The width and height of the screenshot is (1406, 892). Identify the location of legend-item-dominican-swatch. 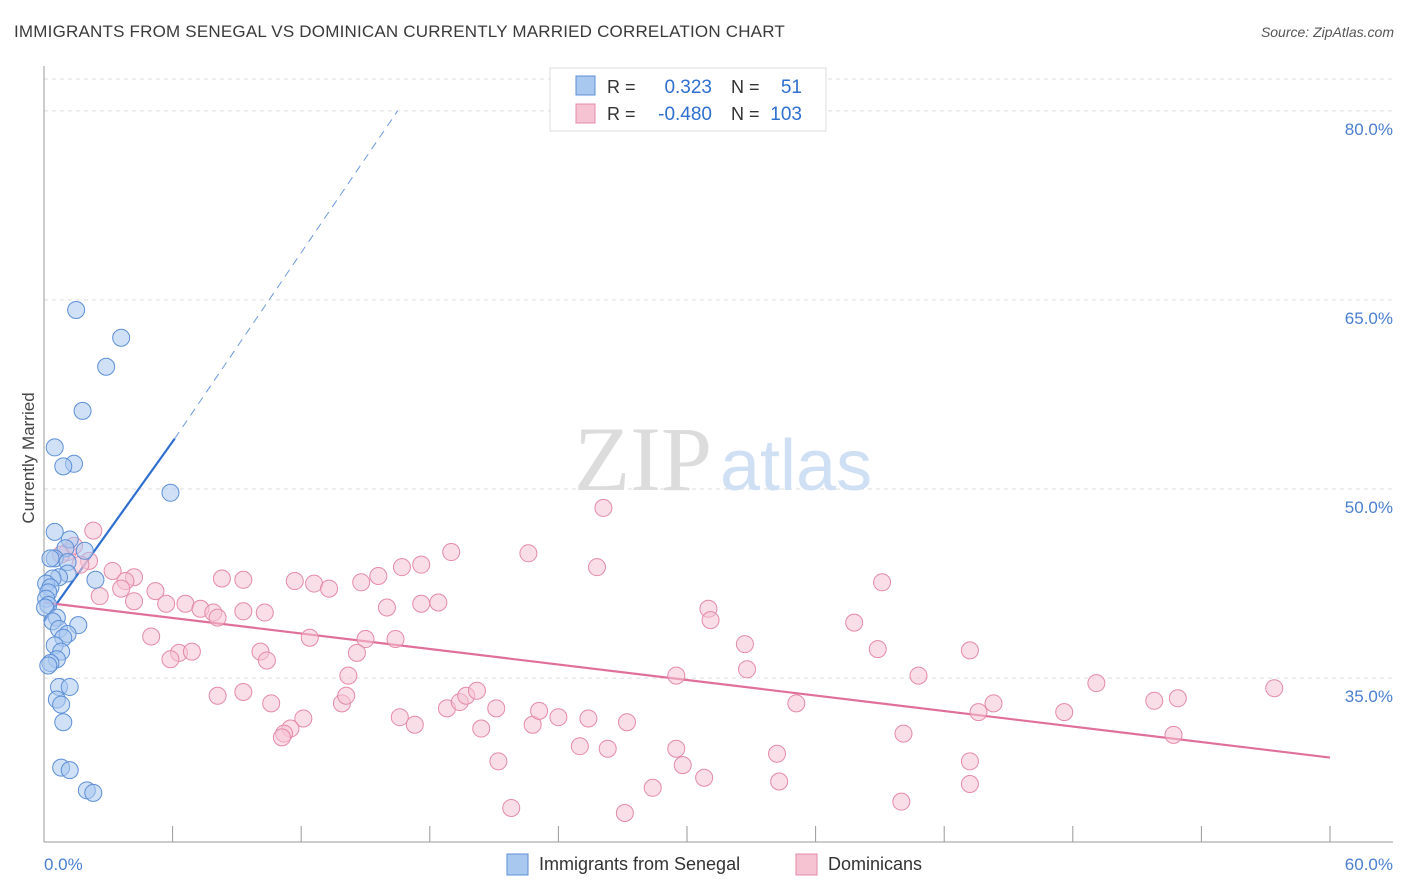
(806, 864).